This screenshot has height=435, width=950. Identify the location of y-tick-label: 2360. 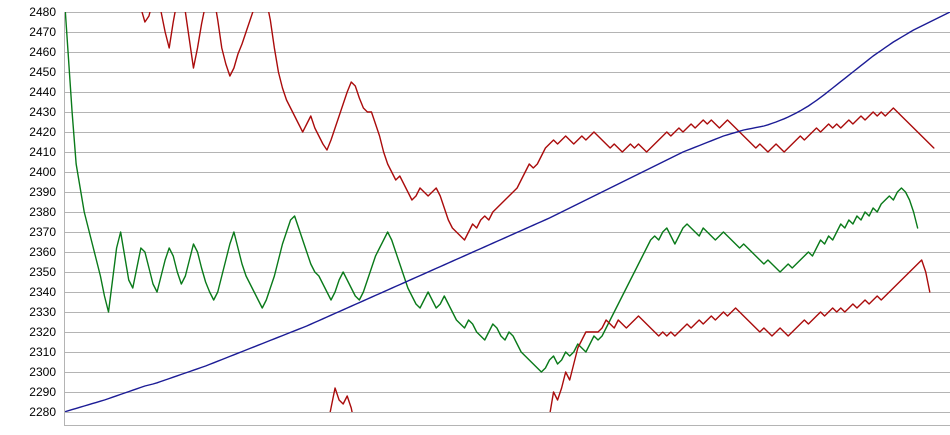
(42, 252).